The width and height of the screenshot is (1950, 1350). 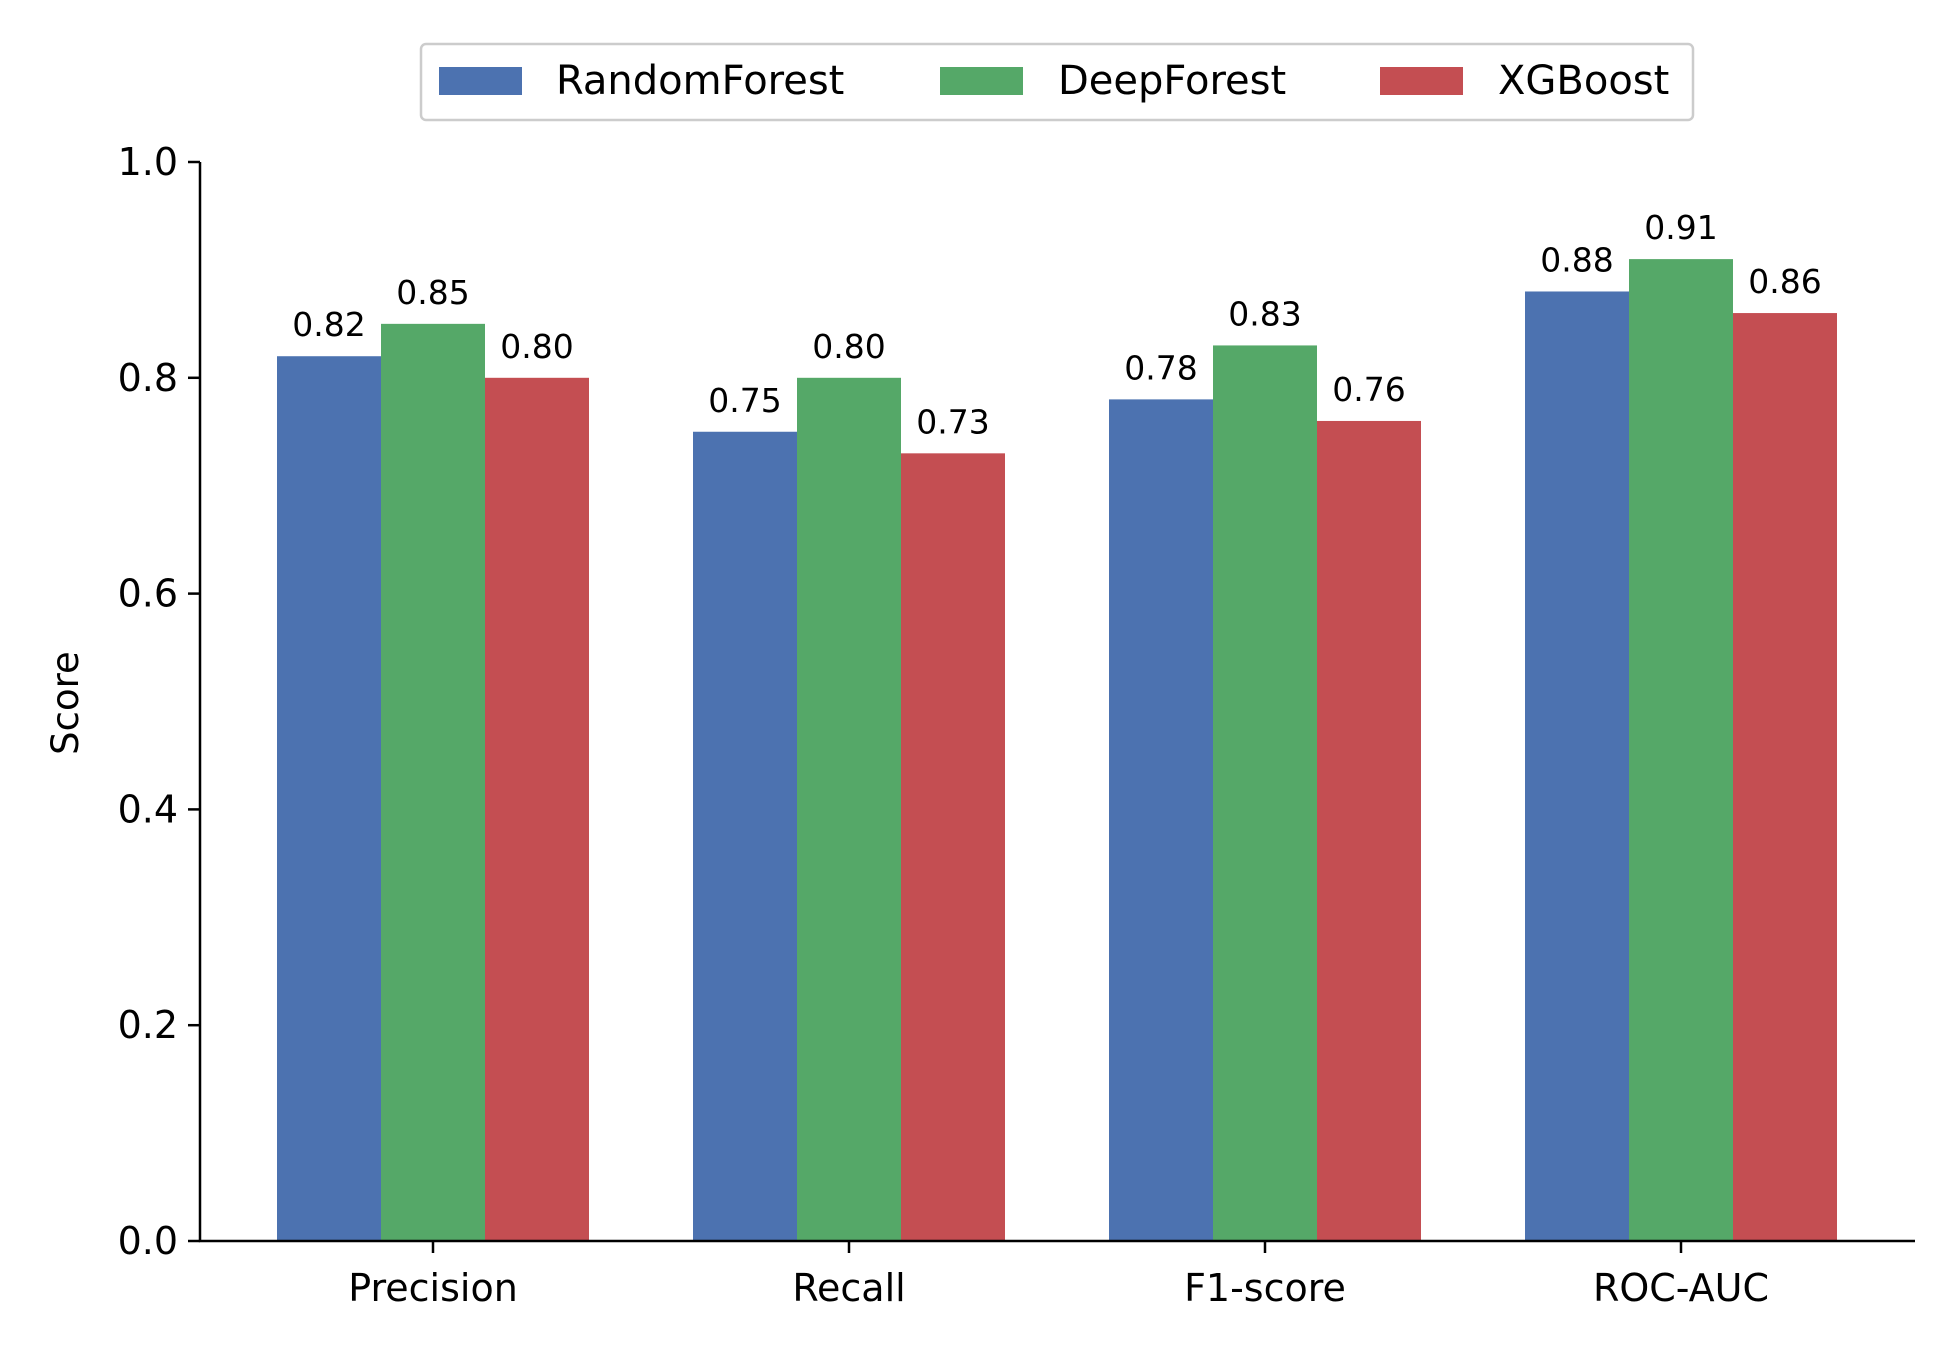 I want to click on bar-value-label: 0.85, so click(x=432, y=292).